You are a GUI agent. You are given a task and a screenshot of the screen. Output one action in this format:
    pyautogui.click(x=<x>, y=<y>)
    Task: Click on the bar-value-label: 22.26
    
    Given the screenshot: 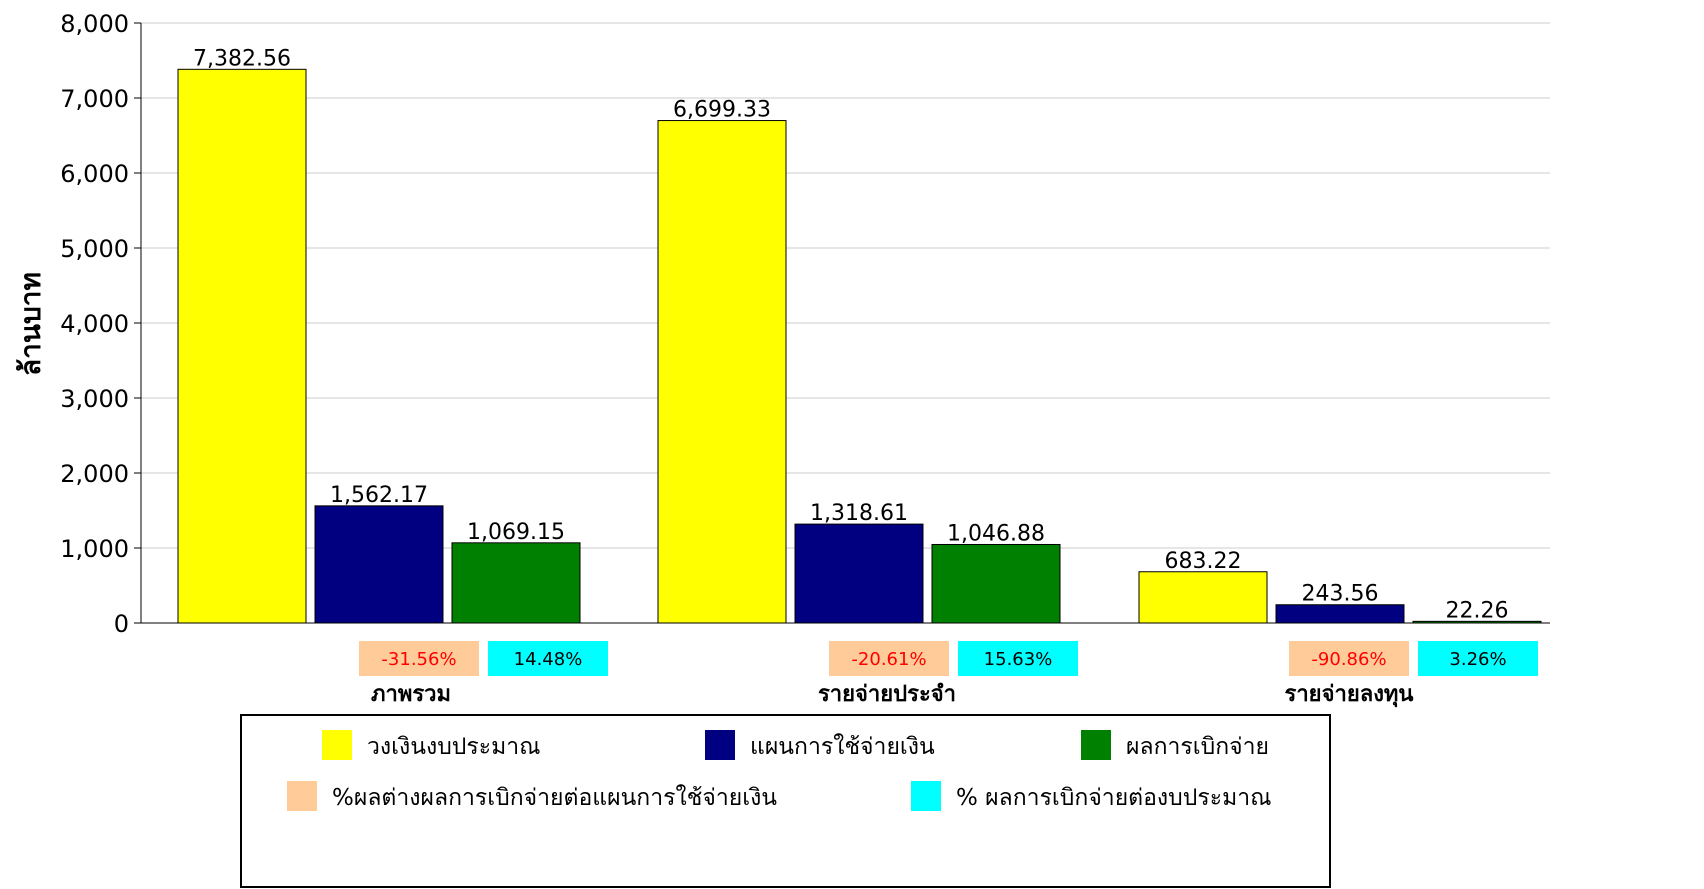 What is the action you would take?
    pyautogui.click(x=1477, y=610)
    